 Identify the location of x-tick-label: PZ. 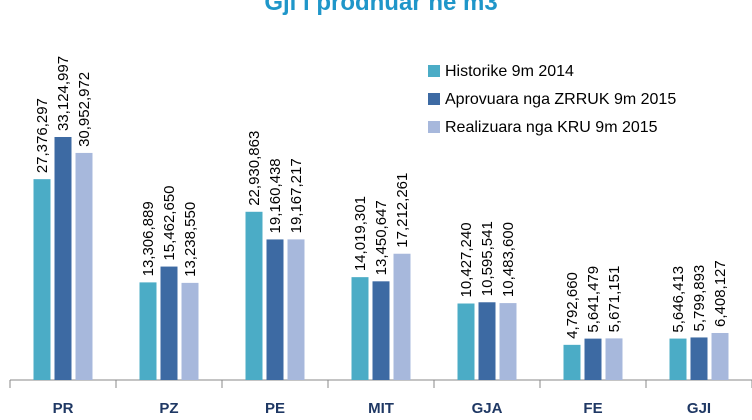
(168, 408).